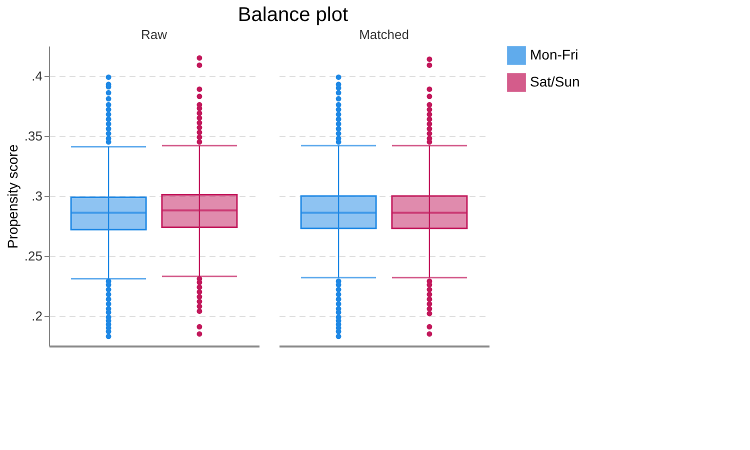 The height and width of the screenshot is (450, 750). I want to click on legend-label: Mon-Fri, so click(554, 54).